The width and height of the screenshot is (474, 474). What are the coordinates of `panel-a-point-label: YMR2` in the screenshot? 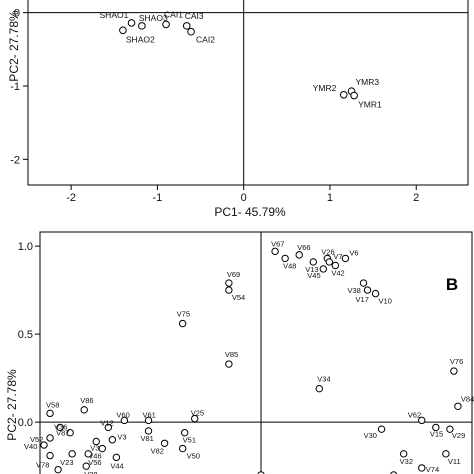 It's located at (325, 88).